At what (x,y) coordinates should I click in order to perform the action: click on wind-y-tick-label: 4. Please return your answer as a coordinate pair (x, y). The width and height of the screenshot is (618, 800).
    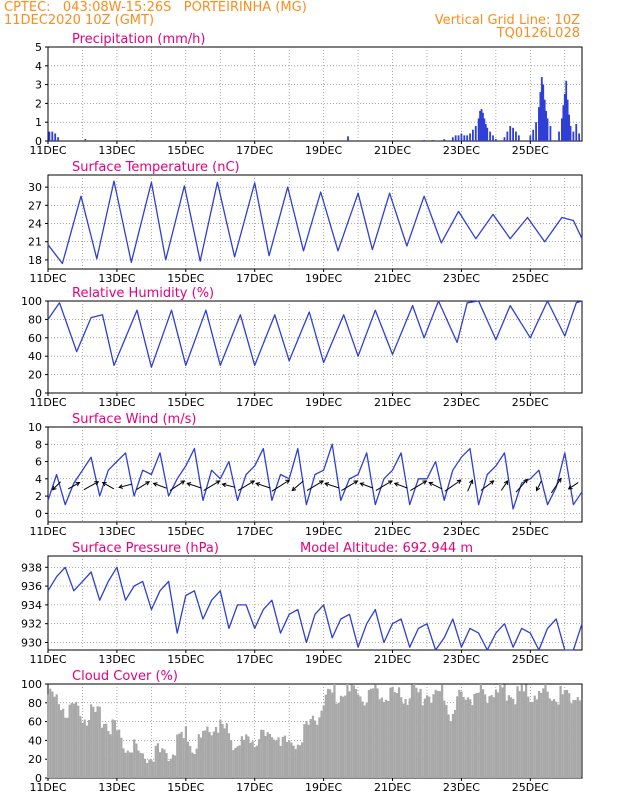
    Looking at the image, I should click on (38, 479).